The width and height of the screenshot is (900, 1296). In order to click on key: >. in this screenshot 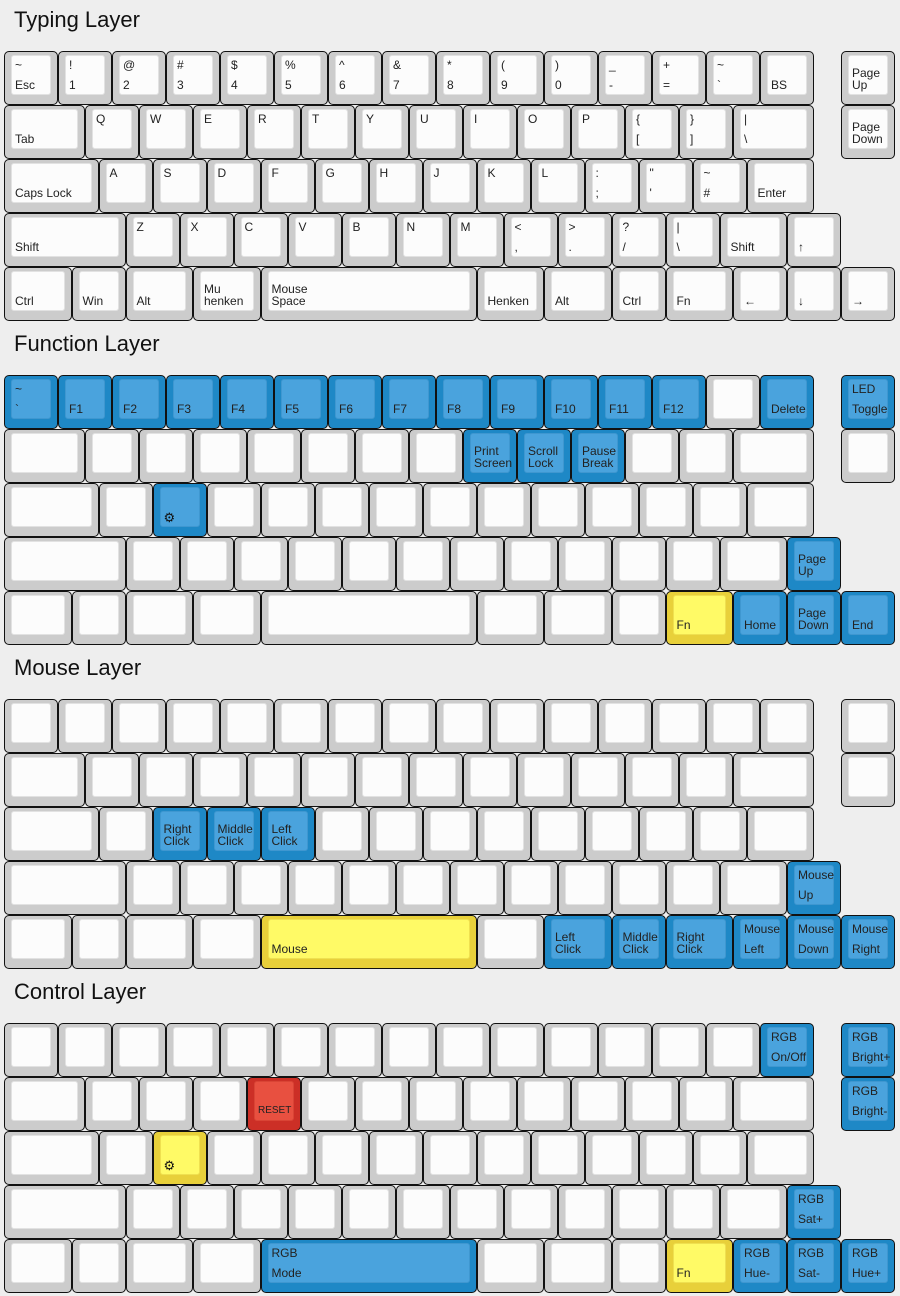, I will do `click(584, 240)`.